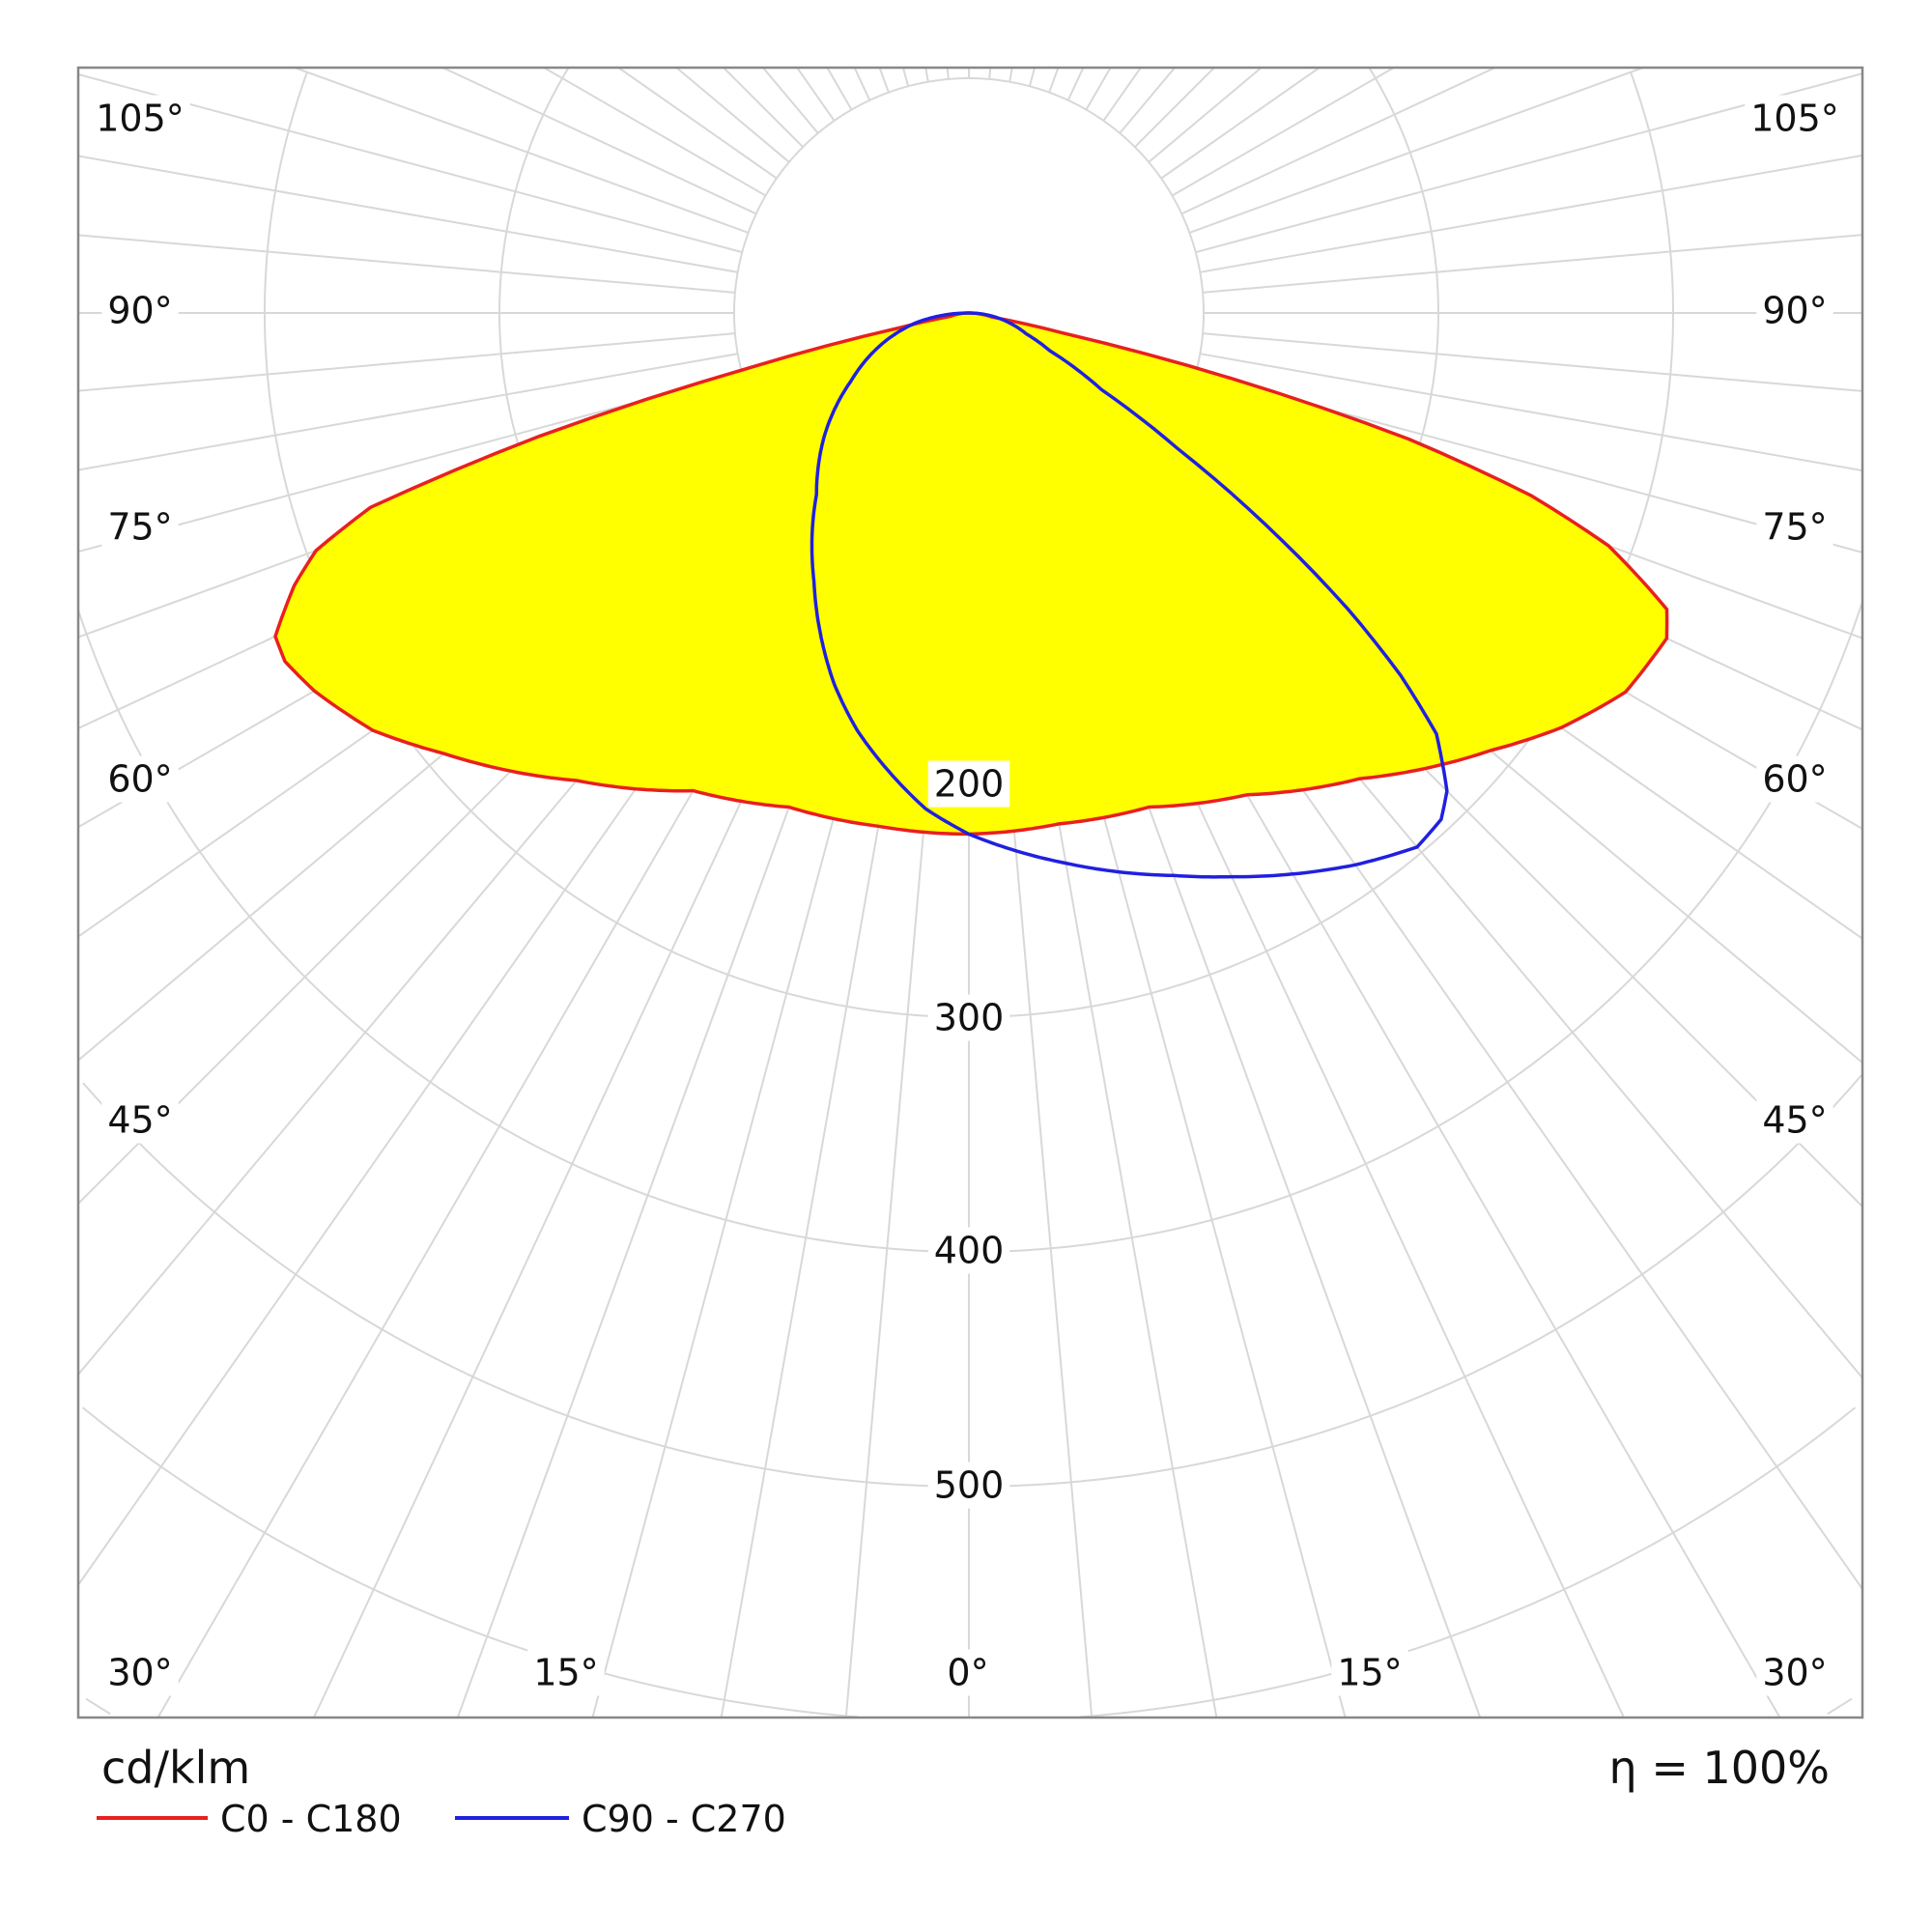 This screenshot has width=1932, height=1931. I want to click on radial-tick-label: 200, so click(969, 784).